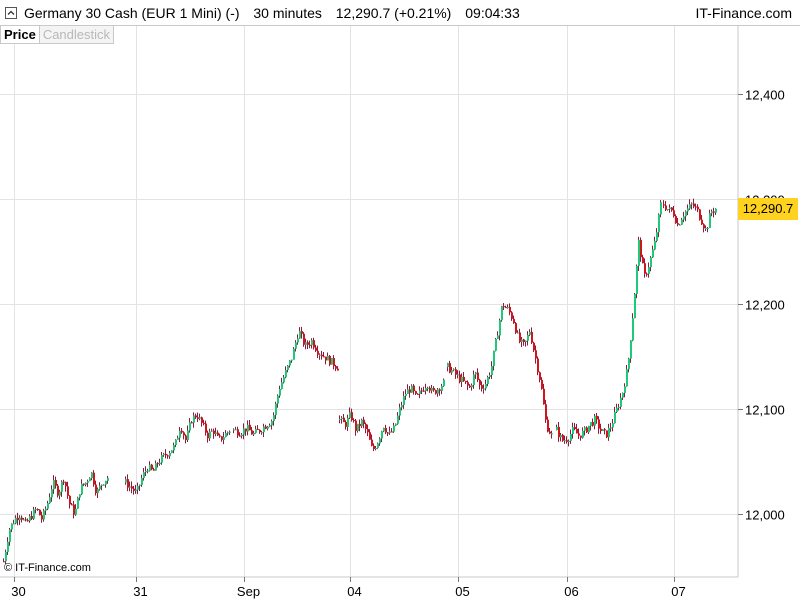 The width and height of the screenshot is (800, 600). What do you see at coordinates (287, 13) in the screenshot?
I see `timeframe-label: 30 minutes` at bounding box center [287, 13].